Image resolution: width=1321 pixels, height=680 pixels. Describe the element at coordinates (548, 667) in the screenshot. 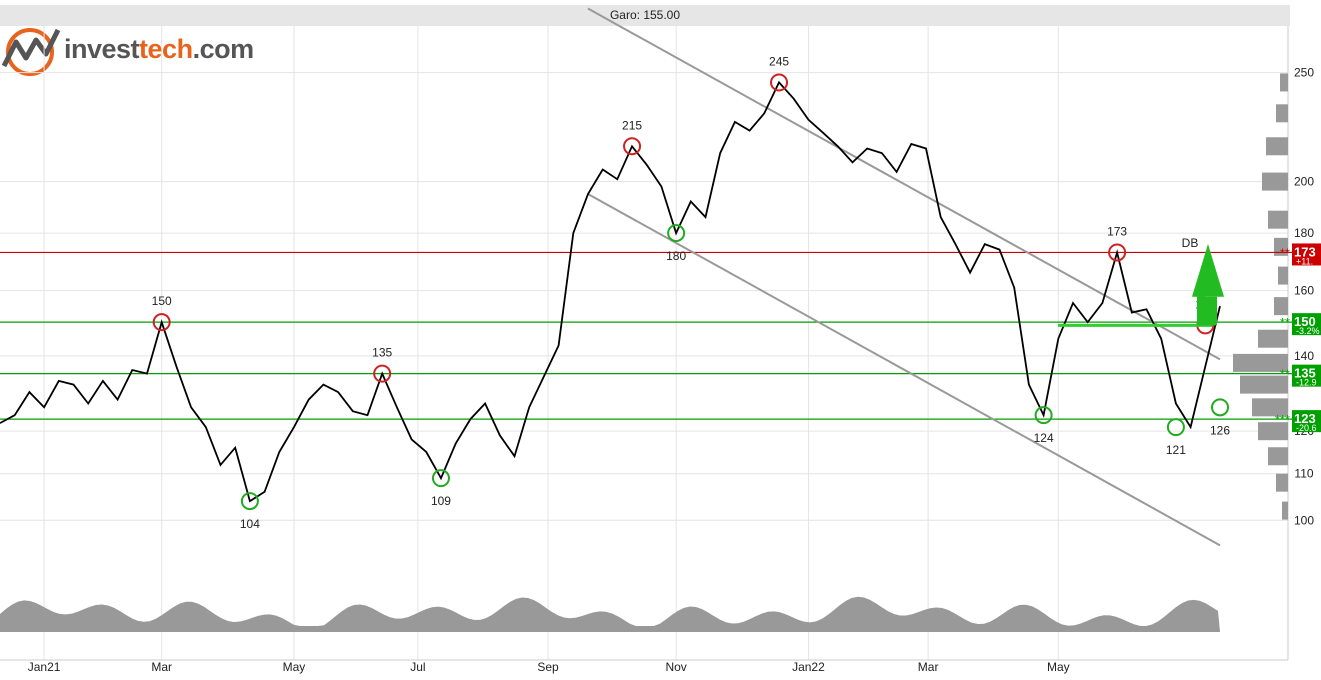

I see `x-tick-label: Sep` at that location.